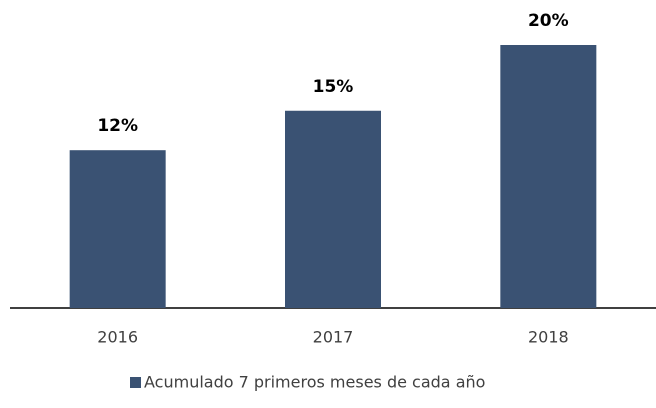 This screenshot has width=656, height=408. I want to click on data-label: 15%, so click(333, 87).